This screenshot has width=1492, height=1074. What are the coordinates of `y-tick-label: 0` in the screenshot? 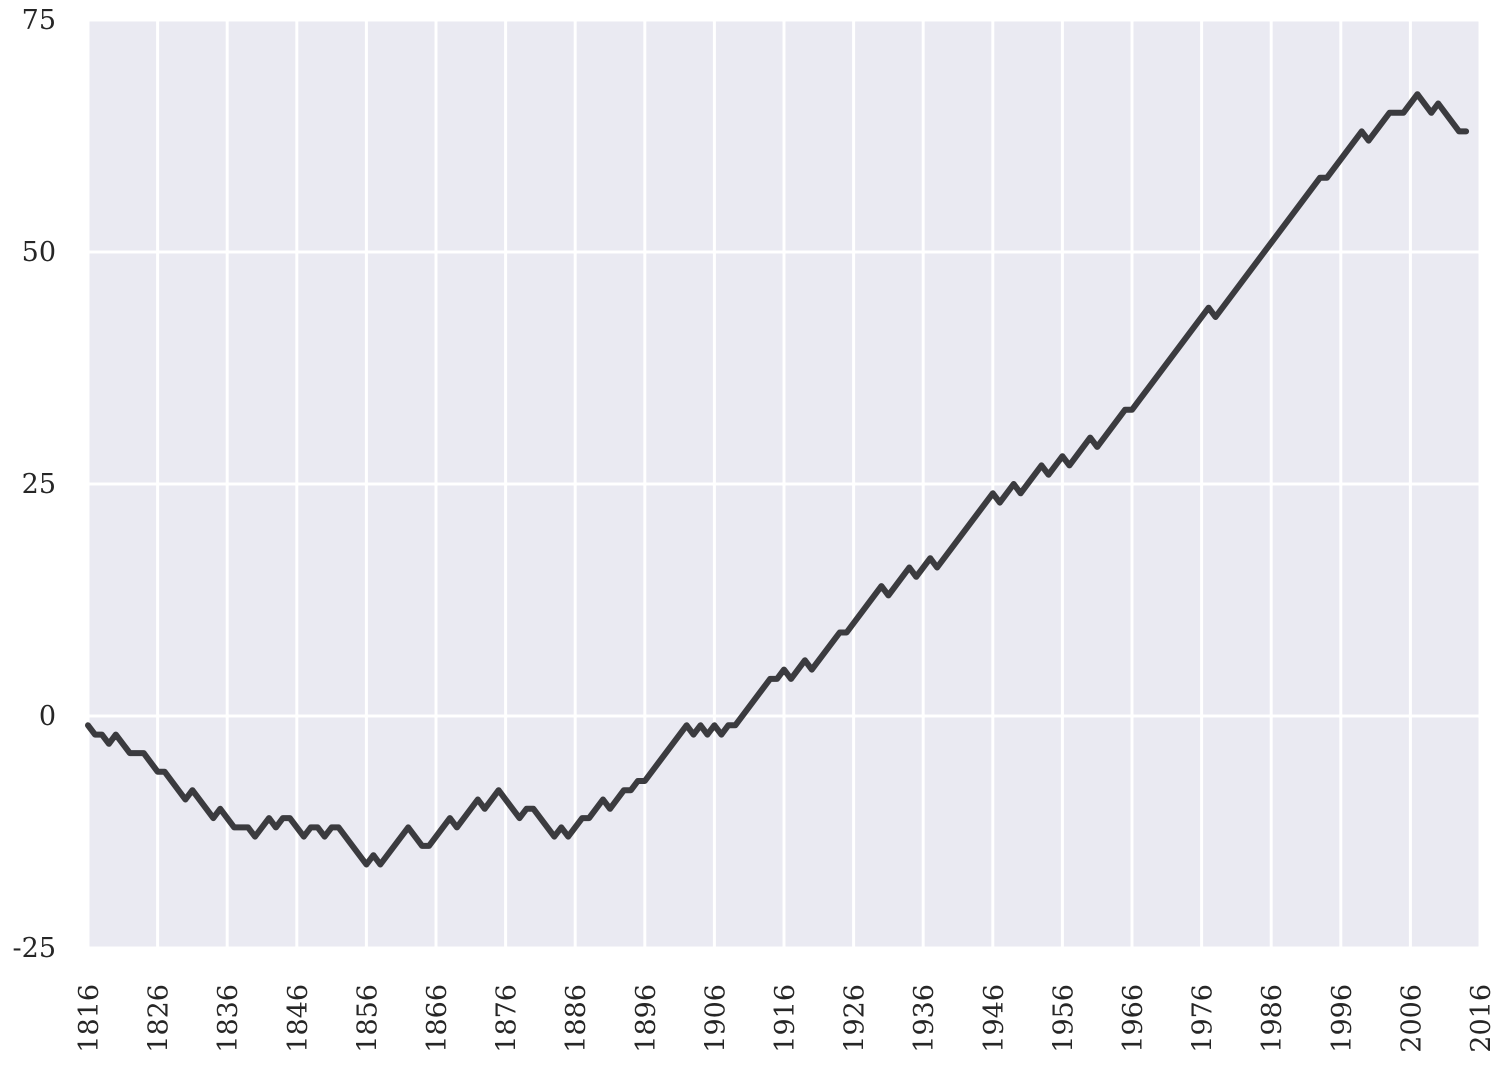 It's located at (47, 716).